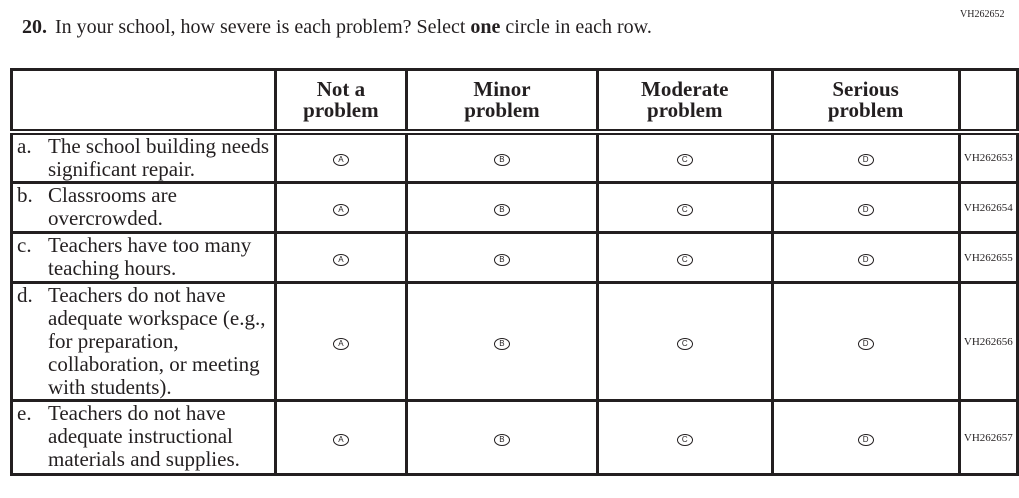 Image resolution: width=1019 pixels, height=498 pixels. I want to click on row-letter: c., so click(24, 245).